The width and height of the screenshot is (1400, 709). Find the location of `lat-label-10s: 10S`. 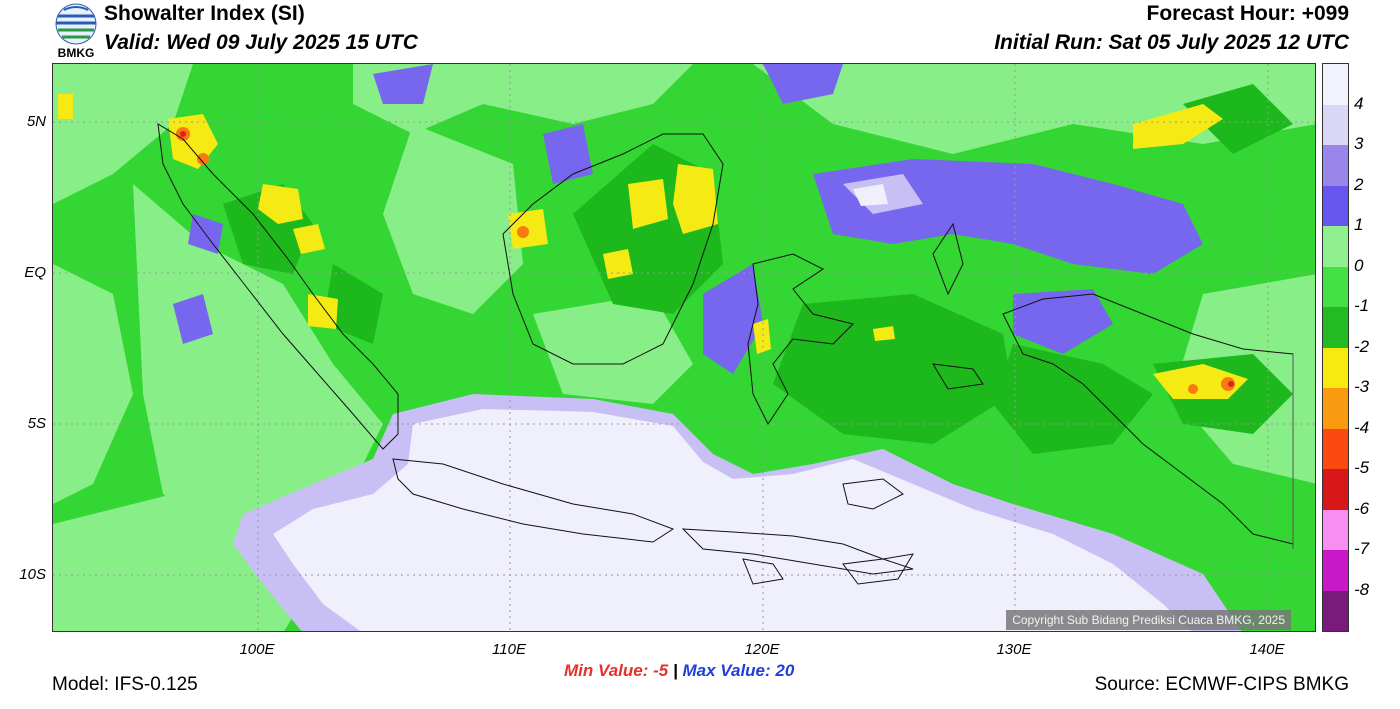

lat-label-10s: 10S is located at coordinates (32, 574).